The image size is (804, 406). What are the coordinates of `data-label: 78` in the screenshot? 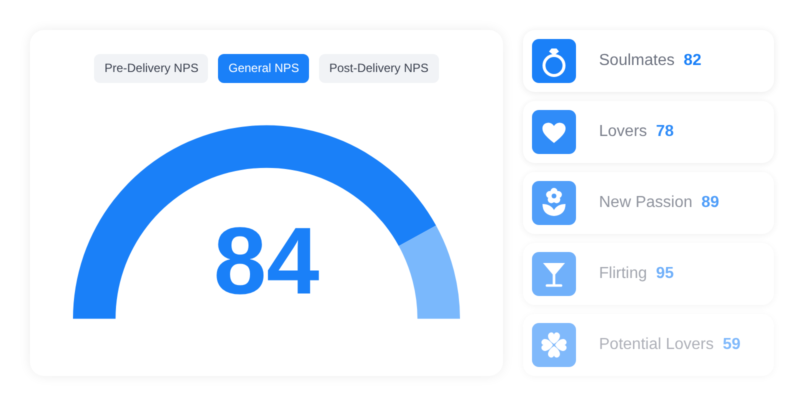 It's located at (665, 131).